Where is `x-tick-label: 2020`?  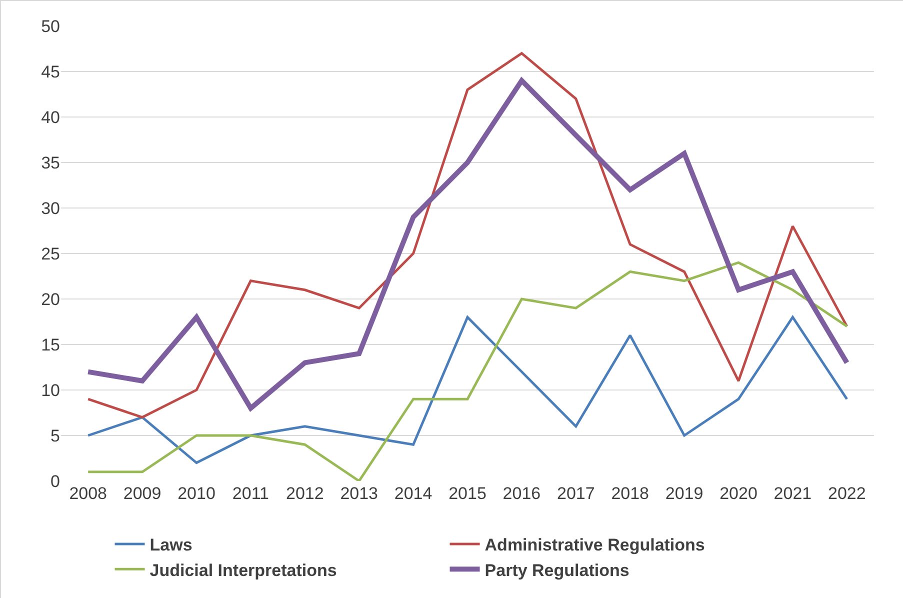 x-tick-label: 2020 is located at coordinates (739, 493).